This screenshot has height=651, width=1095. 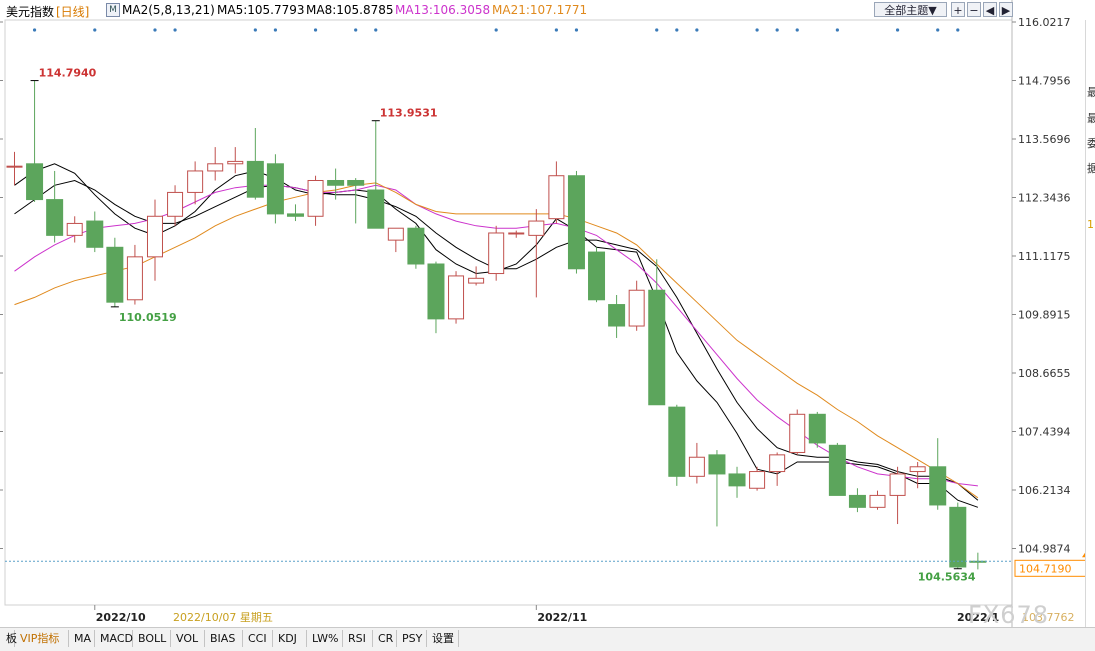 I want to click on indicator-tab: CCI, so click(x=257, y=638).